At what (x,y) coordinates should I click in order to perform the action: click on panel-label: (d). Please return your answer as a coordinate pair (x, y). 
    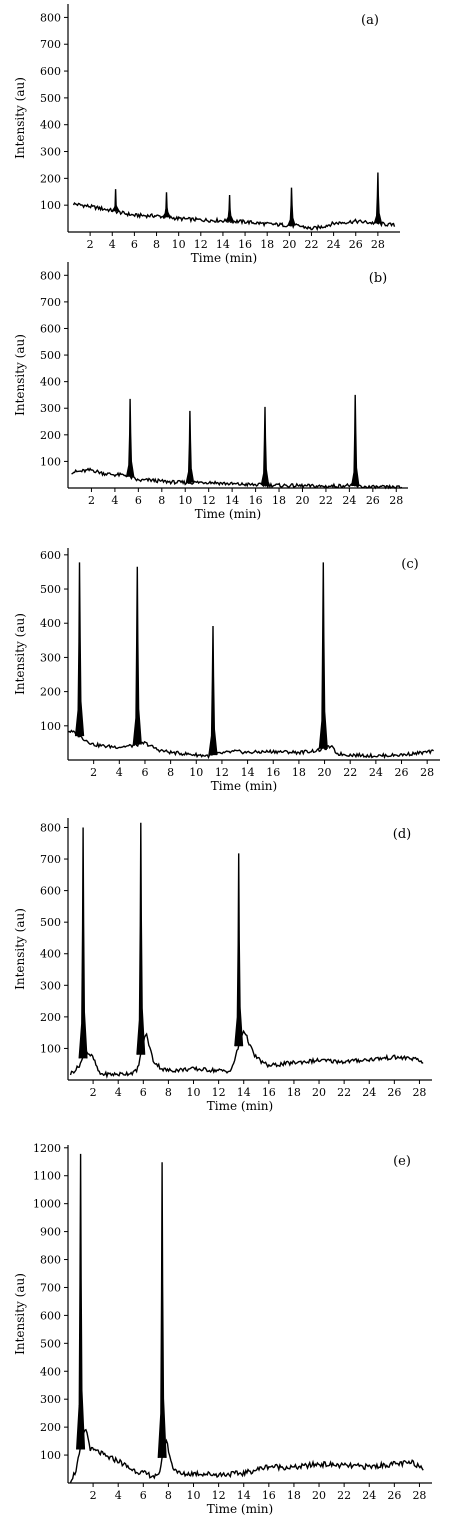
    Looking at the image, I should click on (402, 834).